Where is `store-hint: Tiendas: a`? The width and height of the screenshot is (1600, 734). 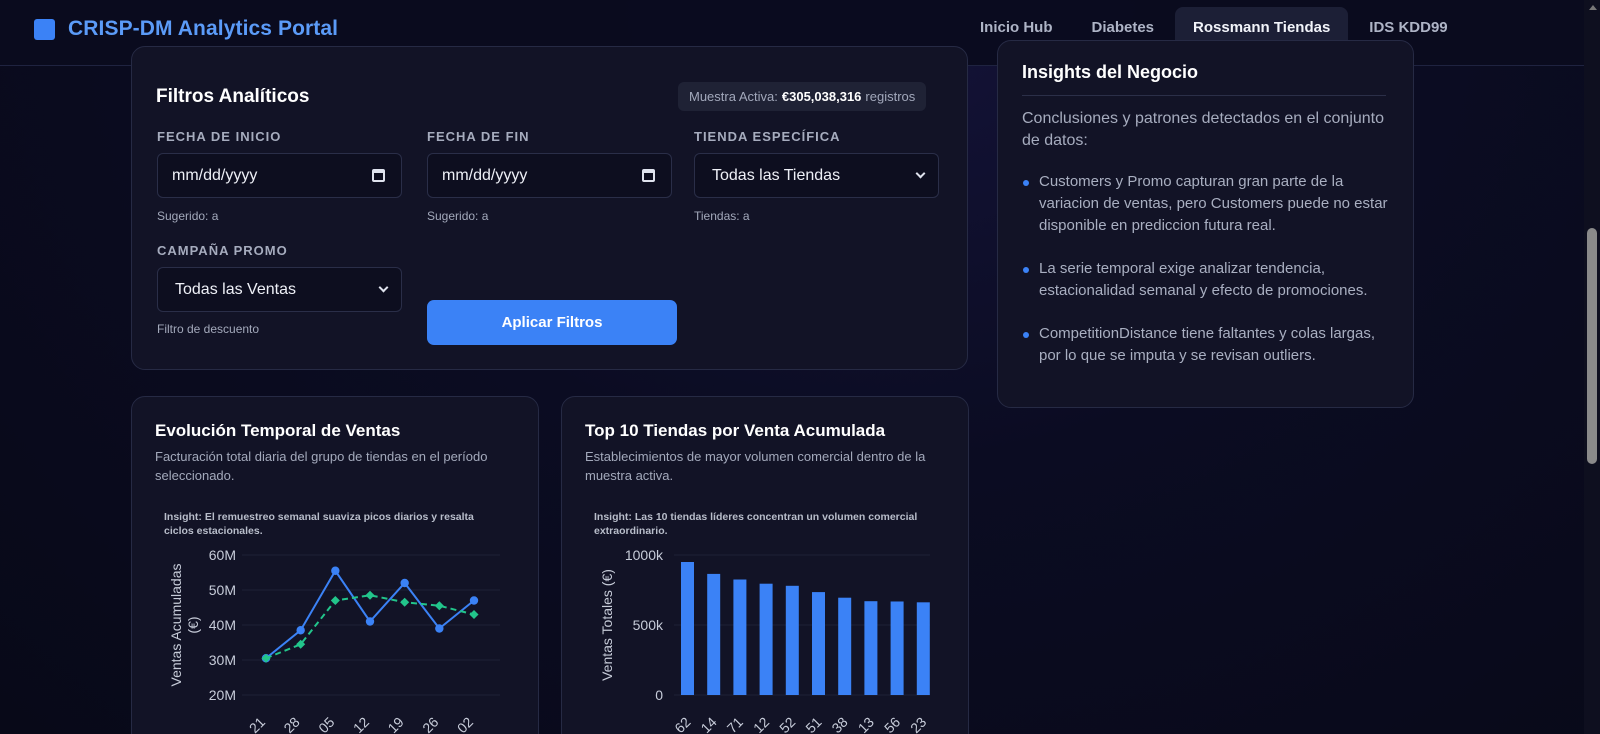
store-hint: Tiendas: a is located at coordinates (722, 216).